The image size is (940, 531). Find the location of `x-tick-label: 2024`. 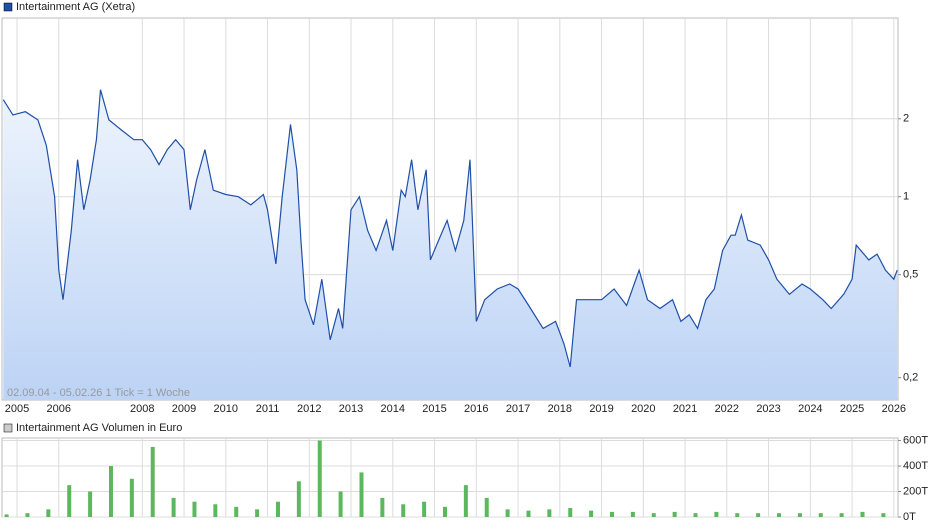

x-tick-label: 2024 is located at coordinates (810, 409).